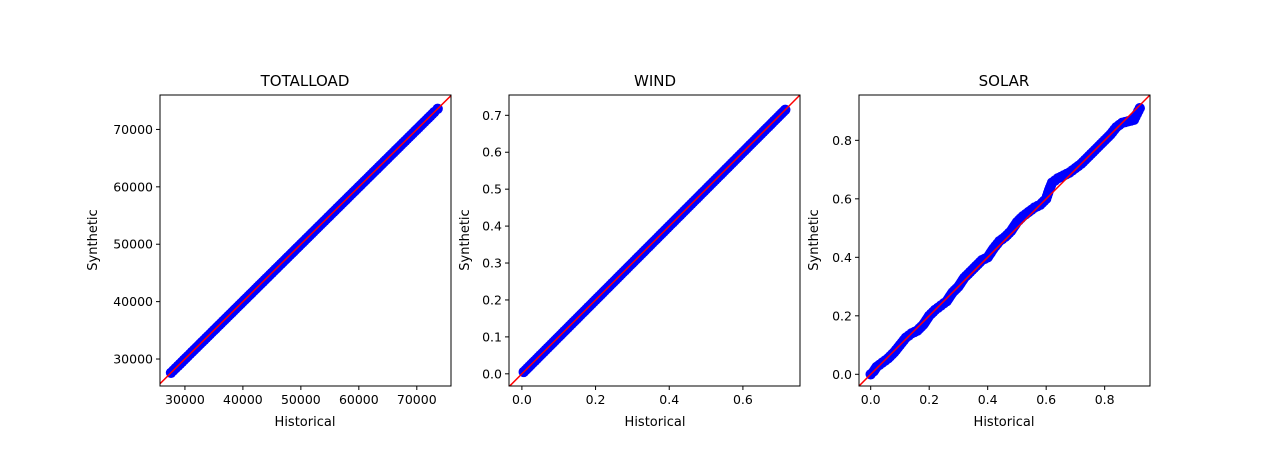 The height and width of the screenshot is (476, 1278). What do you see at coordinates (417, 399) in the screenshot?
I see `x-tick-label: 70000` at bounding box center [417, 399].